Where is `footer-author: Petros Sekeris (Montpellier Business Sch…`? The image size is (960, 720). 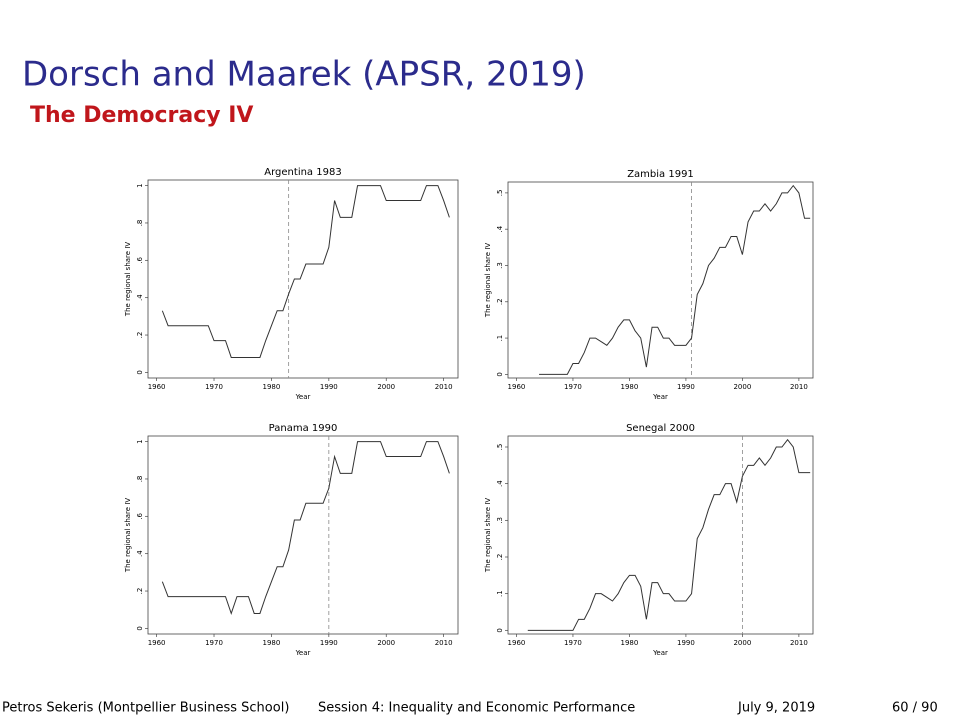 footer-author: Petros Sekeris (Montpellier Business Sch… is located at coordinates (145, 708).